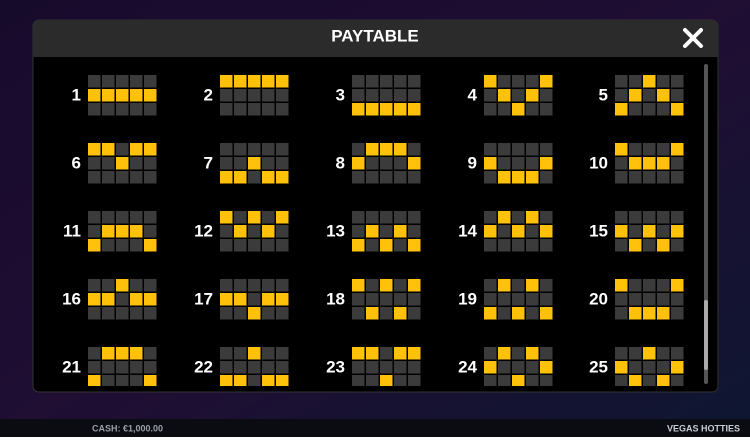  What do you see at coordinates (72, 230) in the screenshot?
I see `payline-number: 11` at bounding box center [72, 230].